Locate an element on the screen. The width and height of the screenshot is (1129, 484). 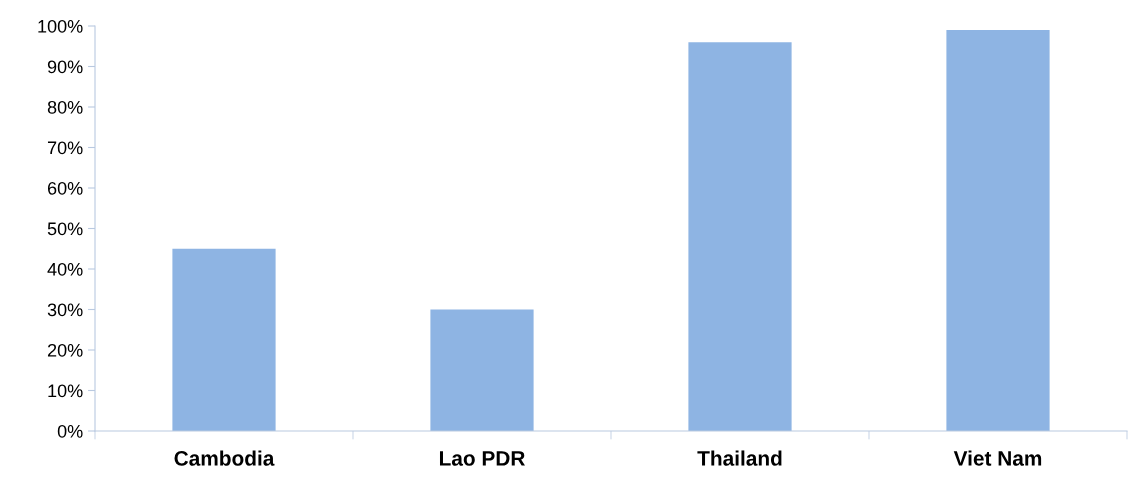
y-tick-label: 30% is located at coordinates (65, 310).